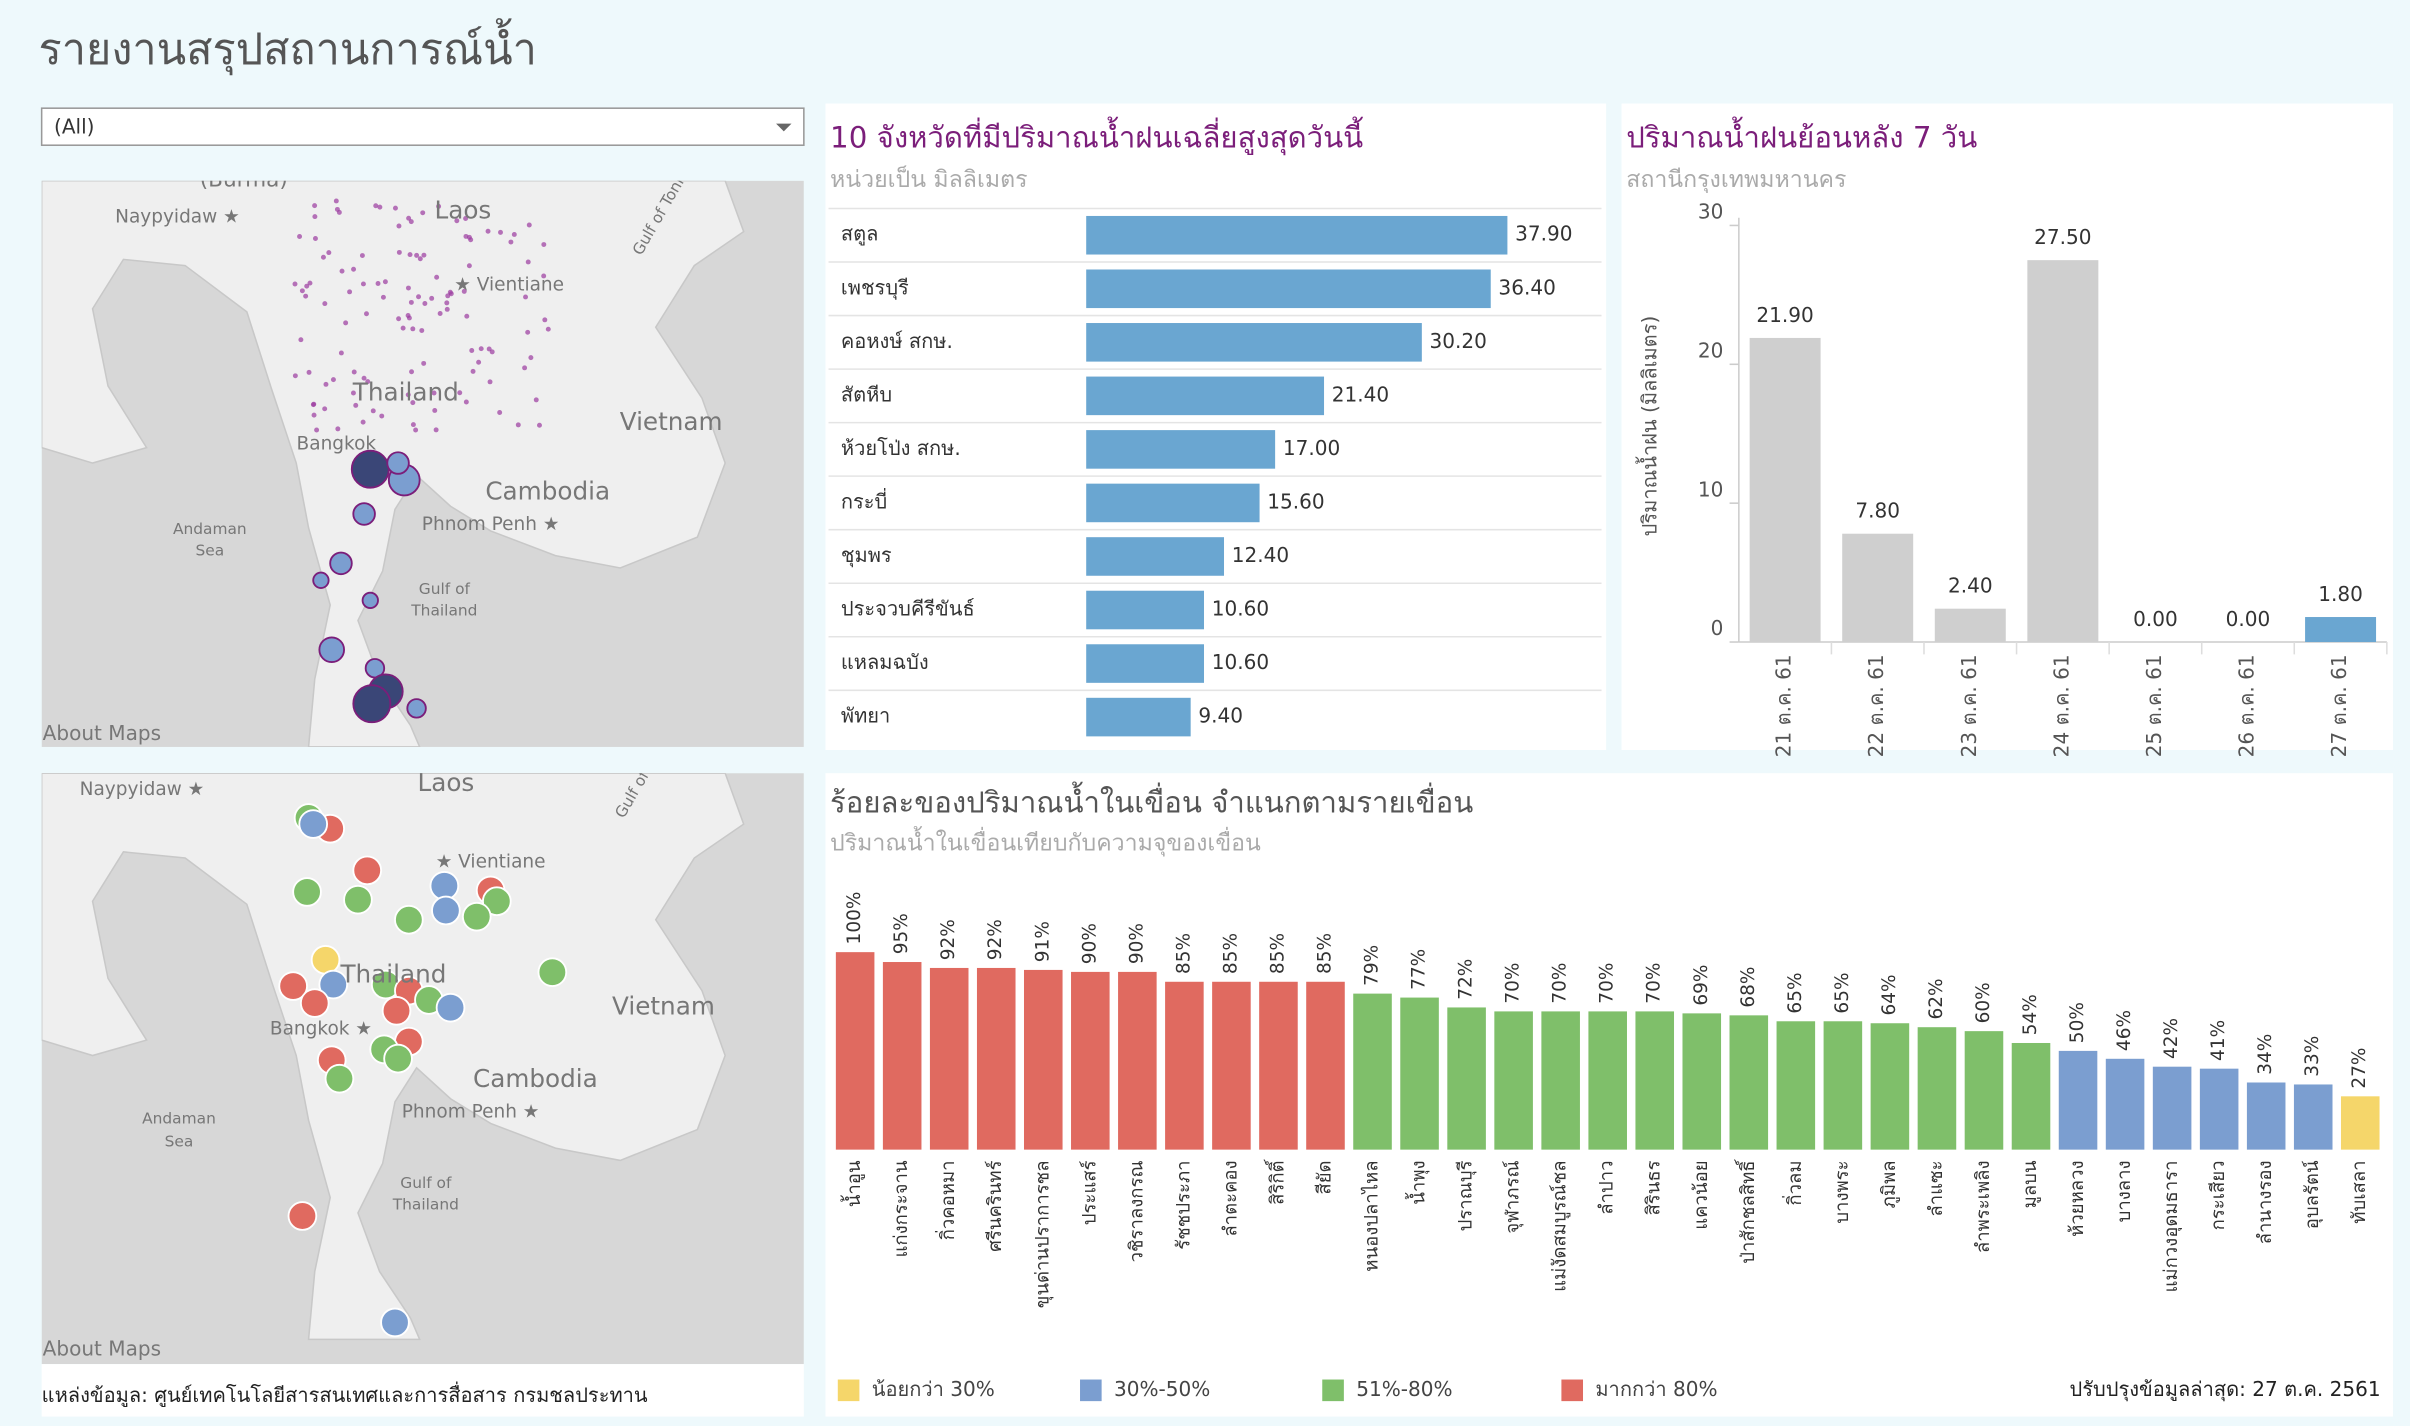 The height and width of the screenshot is (1426, 2410). What do you see at coordinates (1372, 965) in the screenshot?
I see `value-label: 79%` at bounding box center [1372, 965].